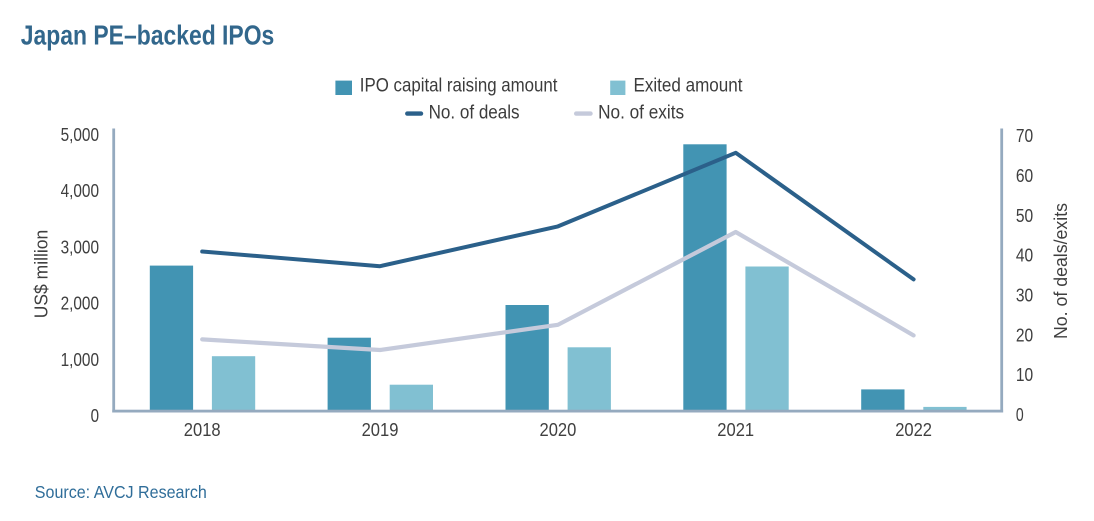 This screenshot has width=1094, height=521. What do you see at coordinates (474, 112) in the screenshot?
I see `svg-text: No. of deals` at bounding box center [474, 112].